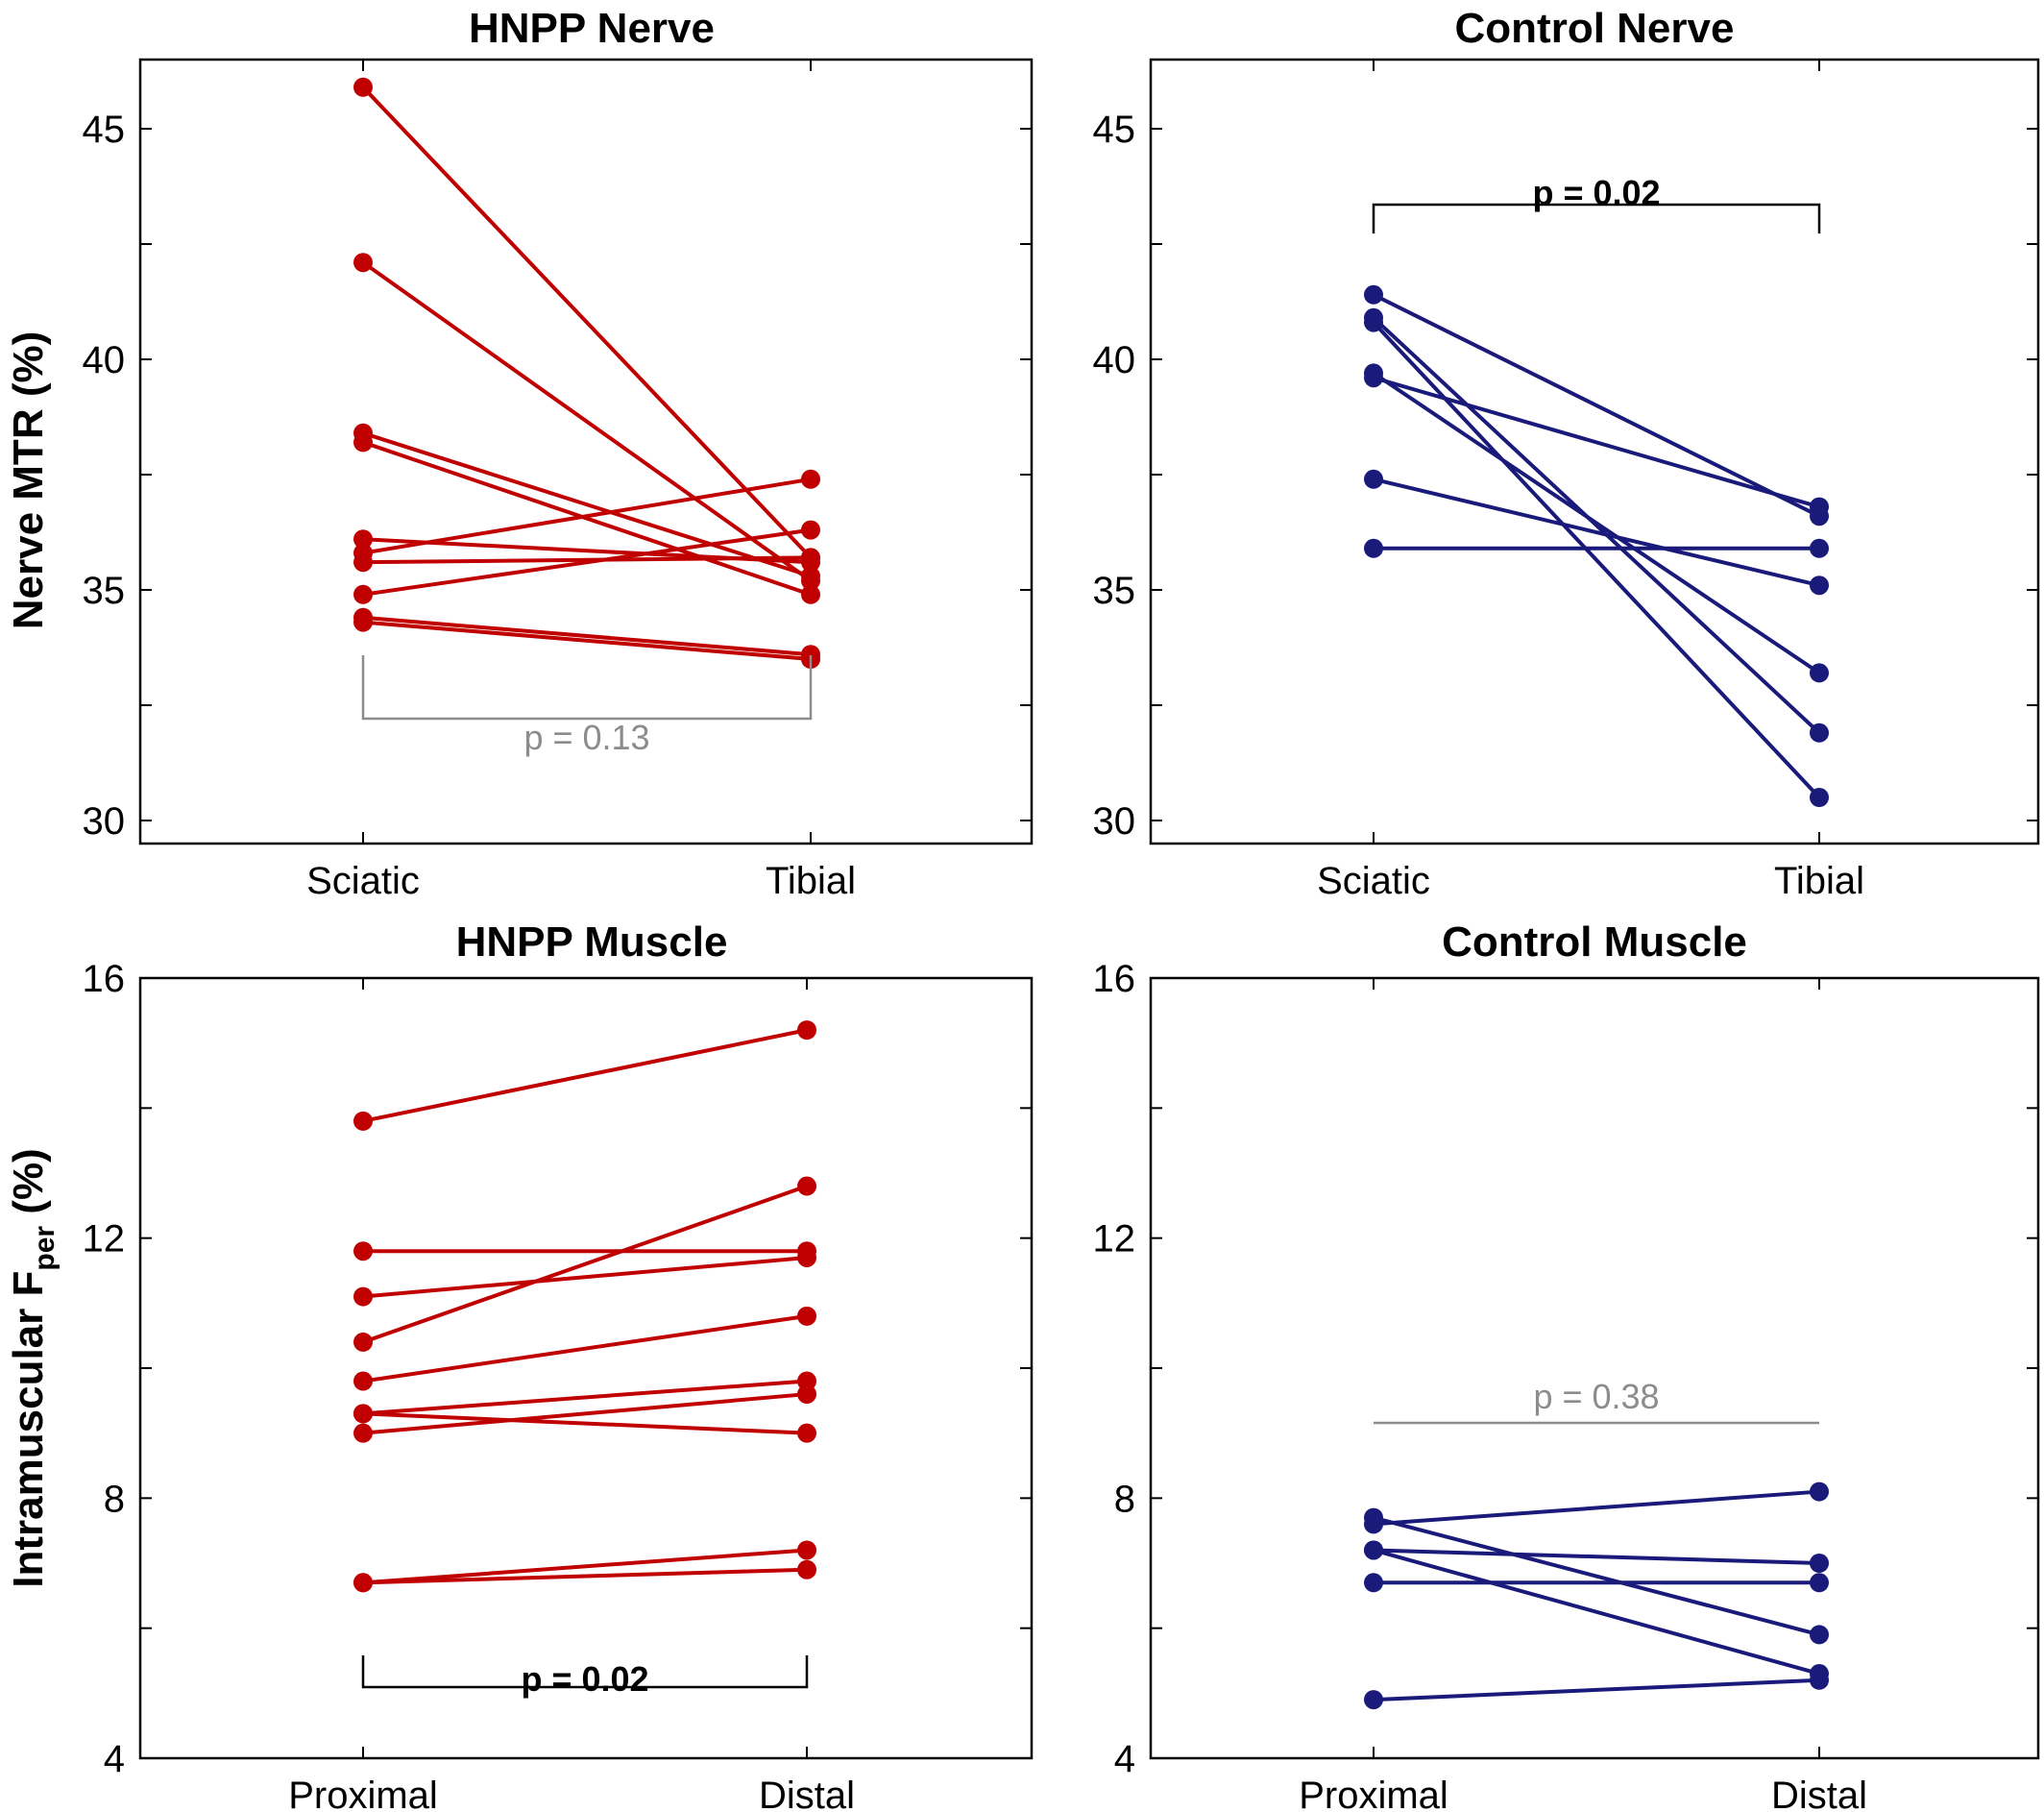 The image size is (2044, 1812). I want to click on significance-bracket: p = 0.38, so click(1596, 1401).